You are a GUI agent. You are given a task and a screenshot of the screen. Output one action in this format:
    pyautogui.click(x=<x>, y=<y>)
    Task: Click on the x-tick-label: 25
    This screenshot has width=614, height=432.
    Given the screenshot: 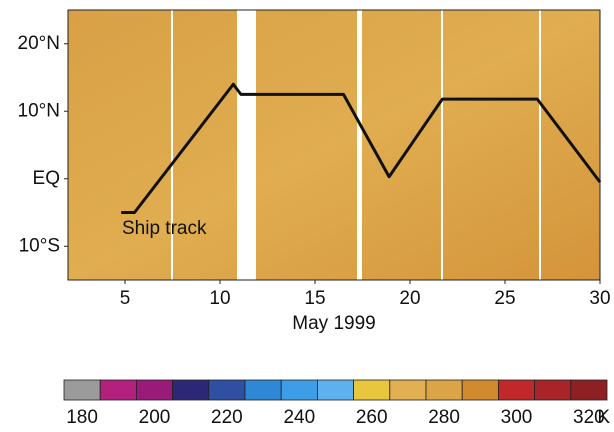 What is the action you would take?
    pyautogui.click(x=504, y=298)
    